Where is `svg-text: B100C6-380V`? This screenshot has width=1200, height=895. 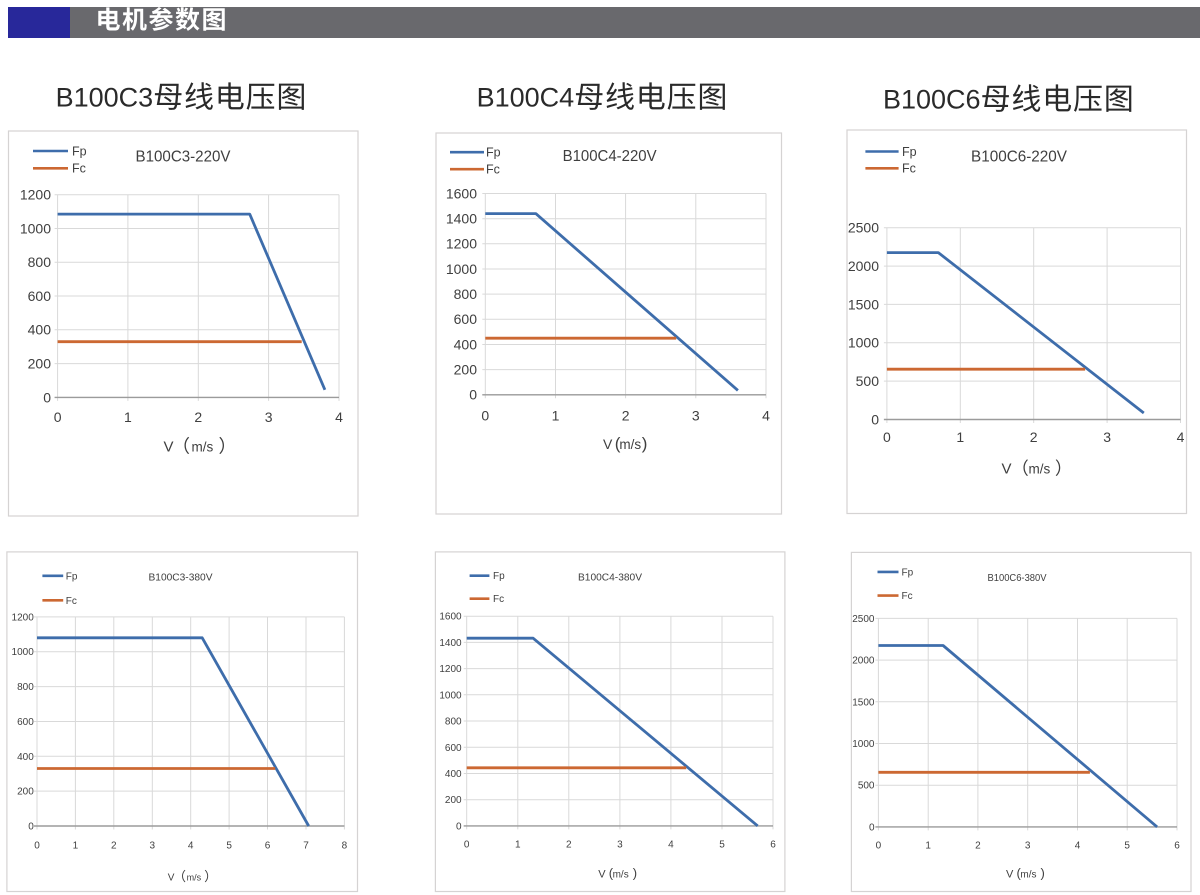
svg-text: B100C6-380V is located at coordinates (1017, 578).